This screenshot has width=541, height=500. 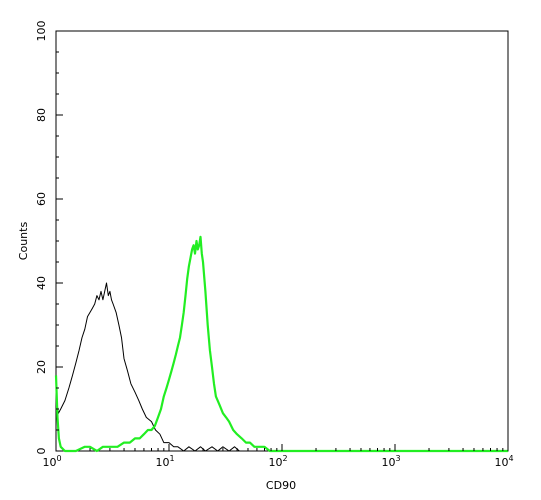 I want to click on x-tick-label: 102, so click(x=277, y=461).